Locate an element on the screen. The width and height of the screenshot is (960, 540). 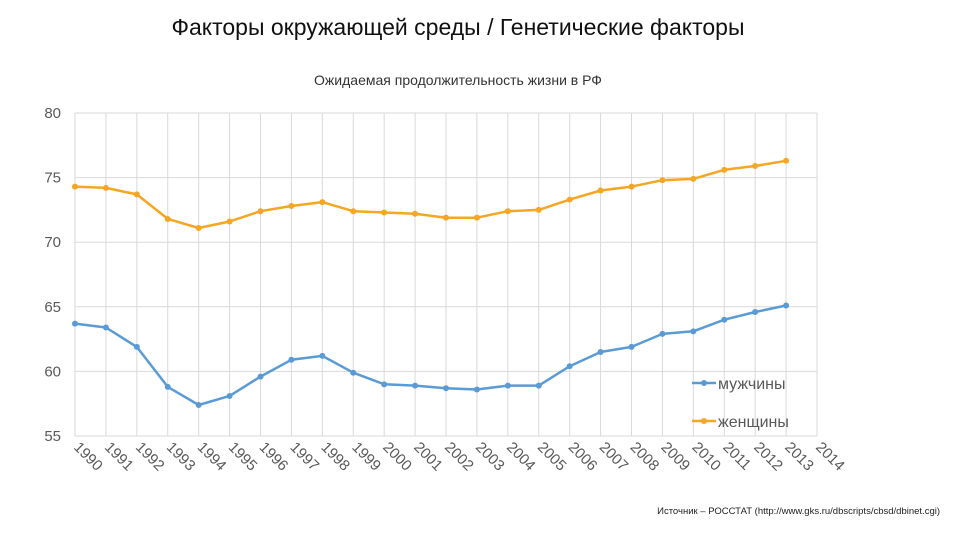
legend-label-women: женщины is located at coordinates (753, 422).